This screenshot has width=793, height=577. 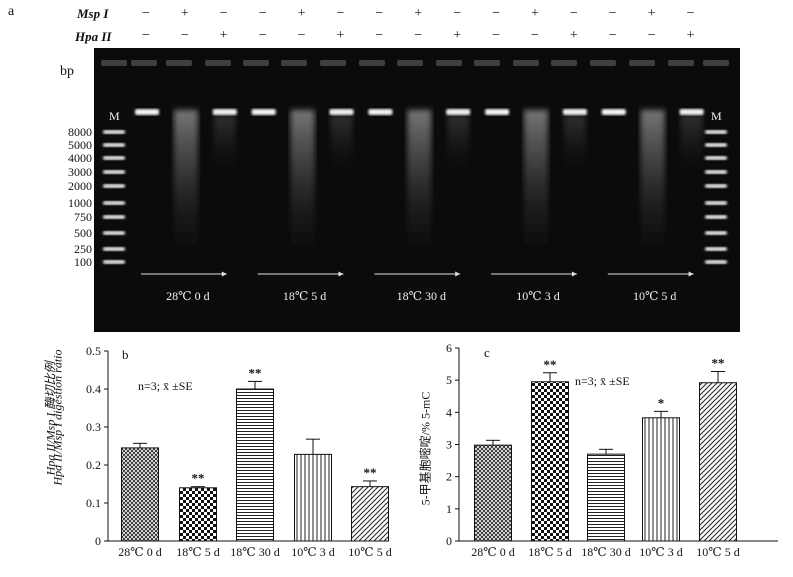 What do you see at coordinates (449, 477) in the screenshot?
I see `c-ytick-label-2: 2` at bounding box center [449, 477].